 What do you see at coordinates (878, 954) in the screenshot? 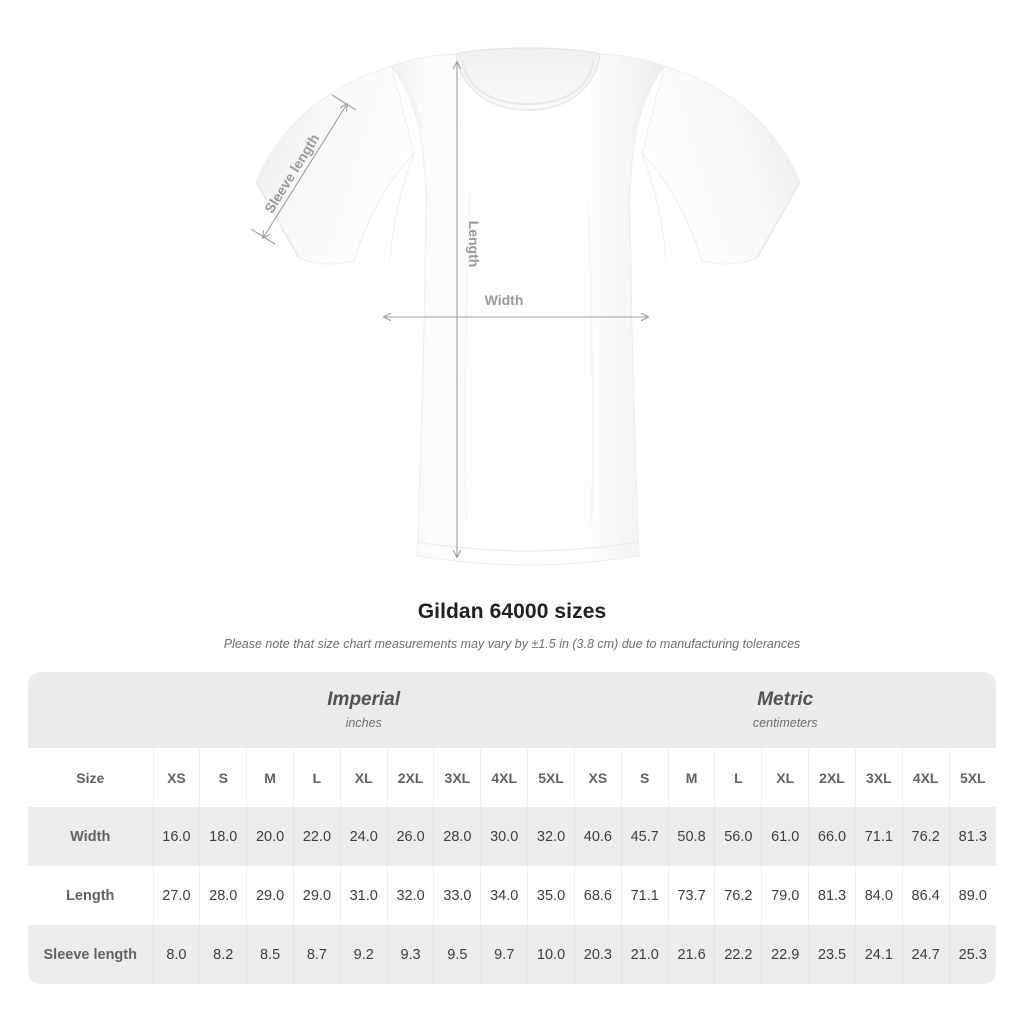
I see `cell-sleeve-length-metric-3xl: 24.1` at bounding box center [878, 954].